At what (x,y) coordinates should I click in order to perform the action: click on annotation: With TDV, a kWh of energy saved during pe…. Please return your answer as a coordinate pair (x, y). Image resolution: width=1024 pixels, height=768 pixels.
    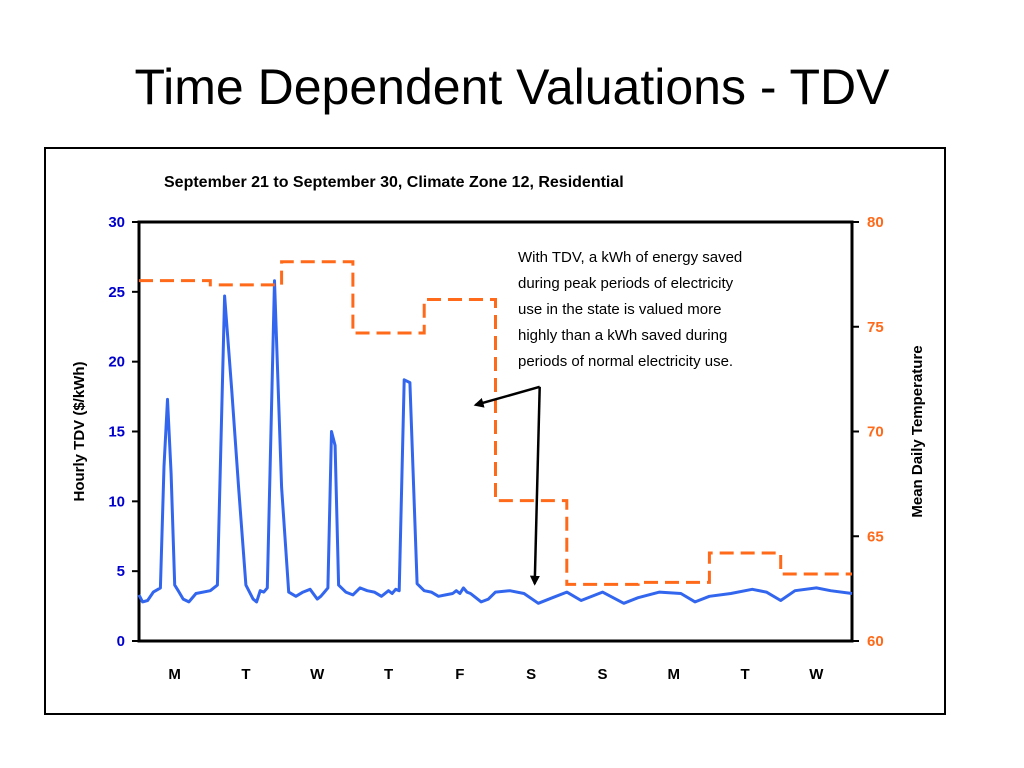
    Looking at the image, I should click on (607, 417).